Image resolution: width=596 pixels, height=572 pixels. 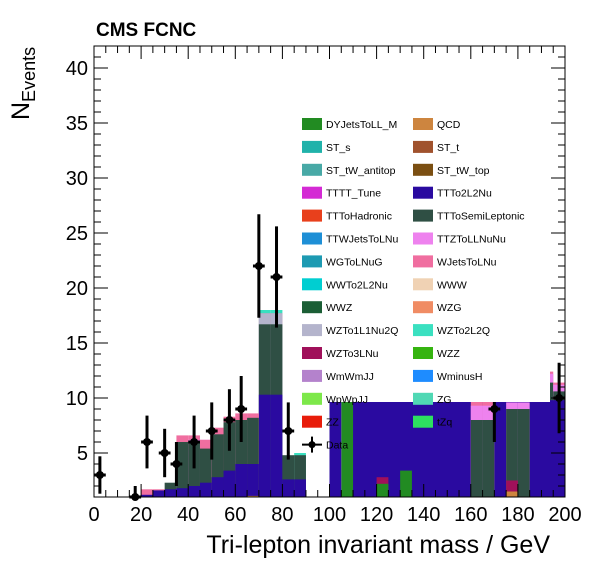 I want to click on legend-item: WWZ, so click(x=327, y=307).